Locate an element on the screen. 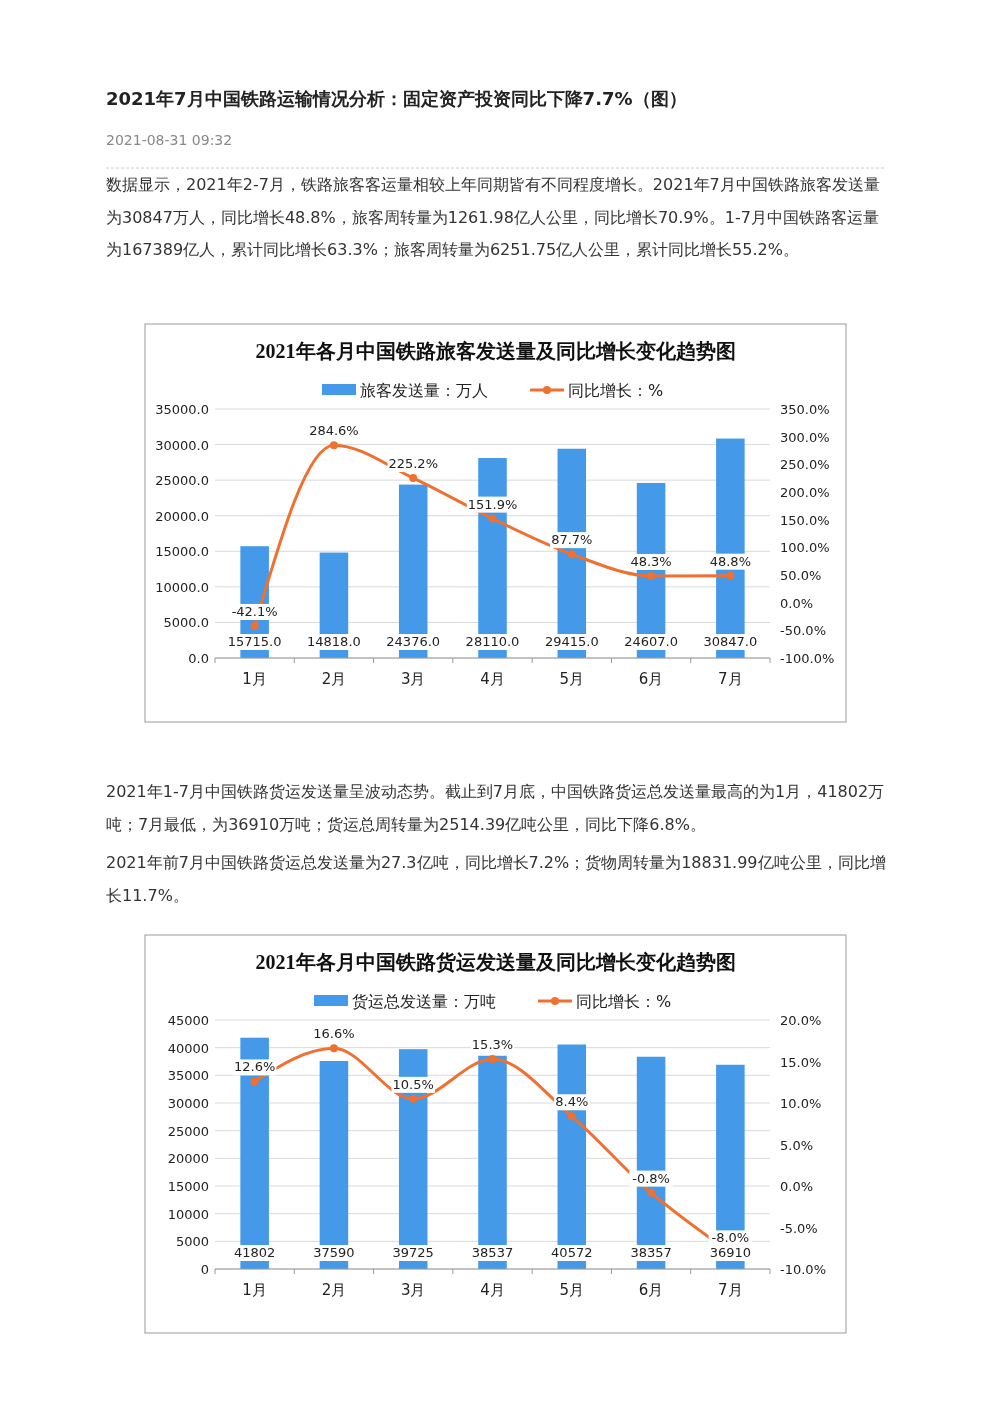 Image resolution: width=992 pixels, height=1403 pixels. y-tick-label: 20000.0 is located at coordinates (182, 516).